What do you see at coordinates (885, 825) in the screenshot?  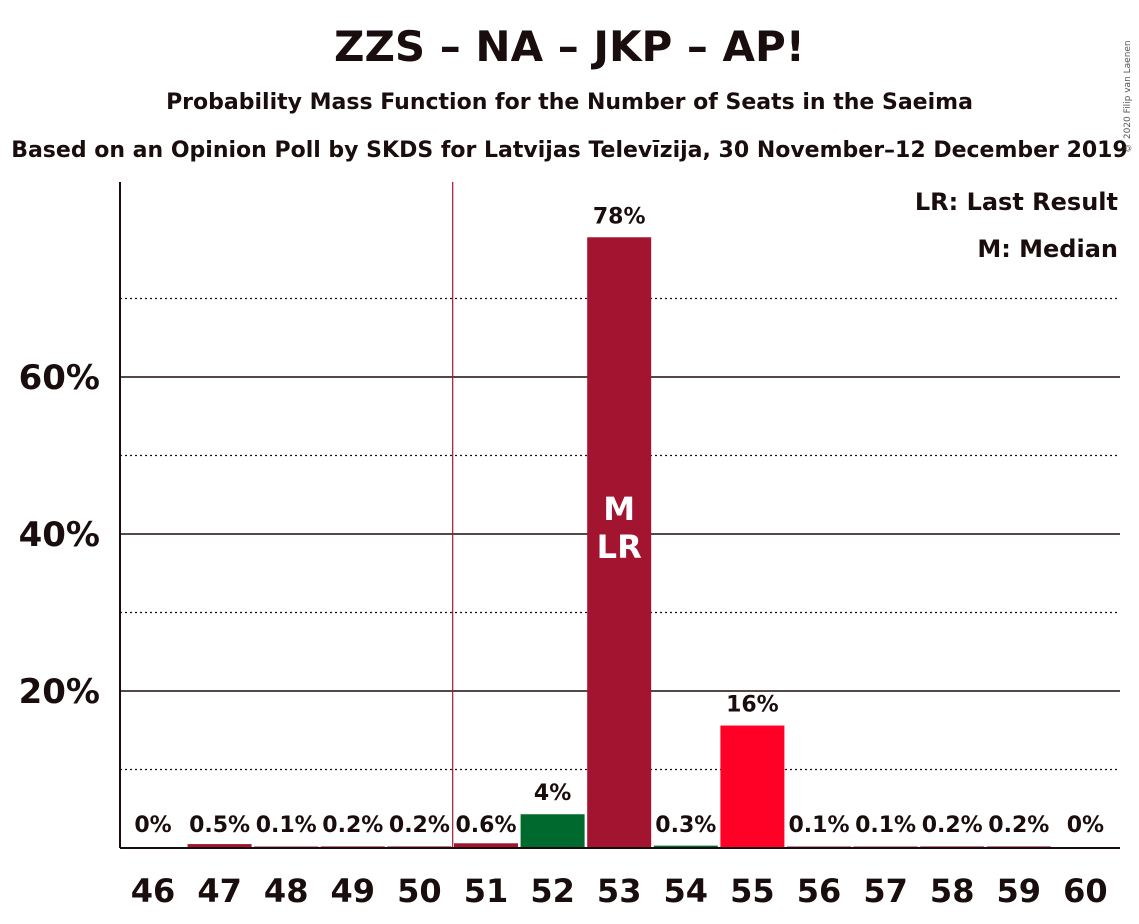 I see `value-label-57: 0.1%` at bounding box center [885, 825].